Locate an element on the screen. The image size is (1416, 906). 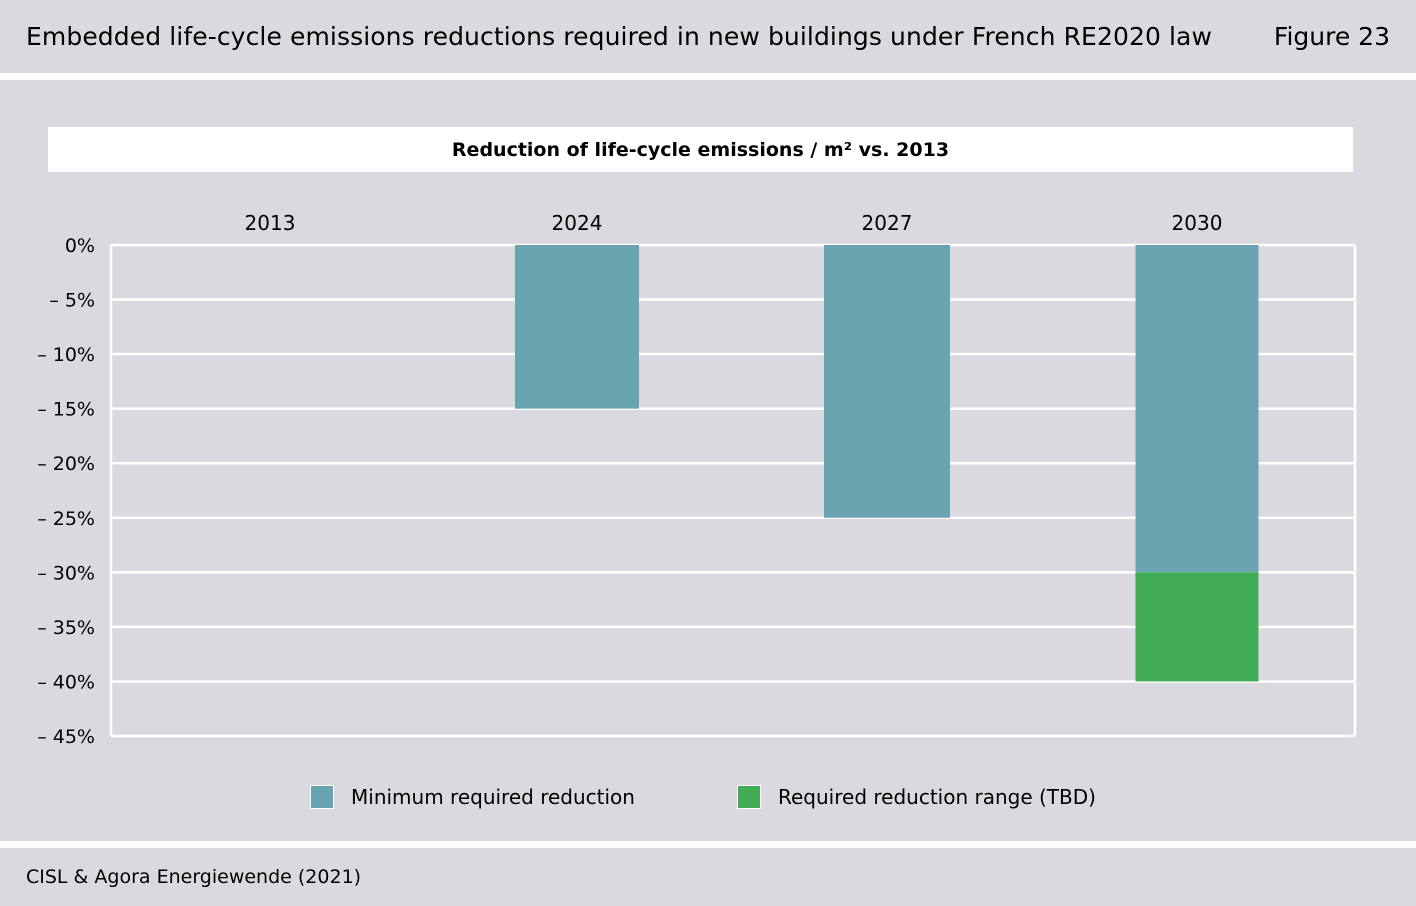
y-tick-label-4: – 20% is located at coordinates (66, 464).